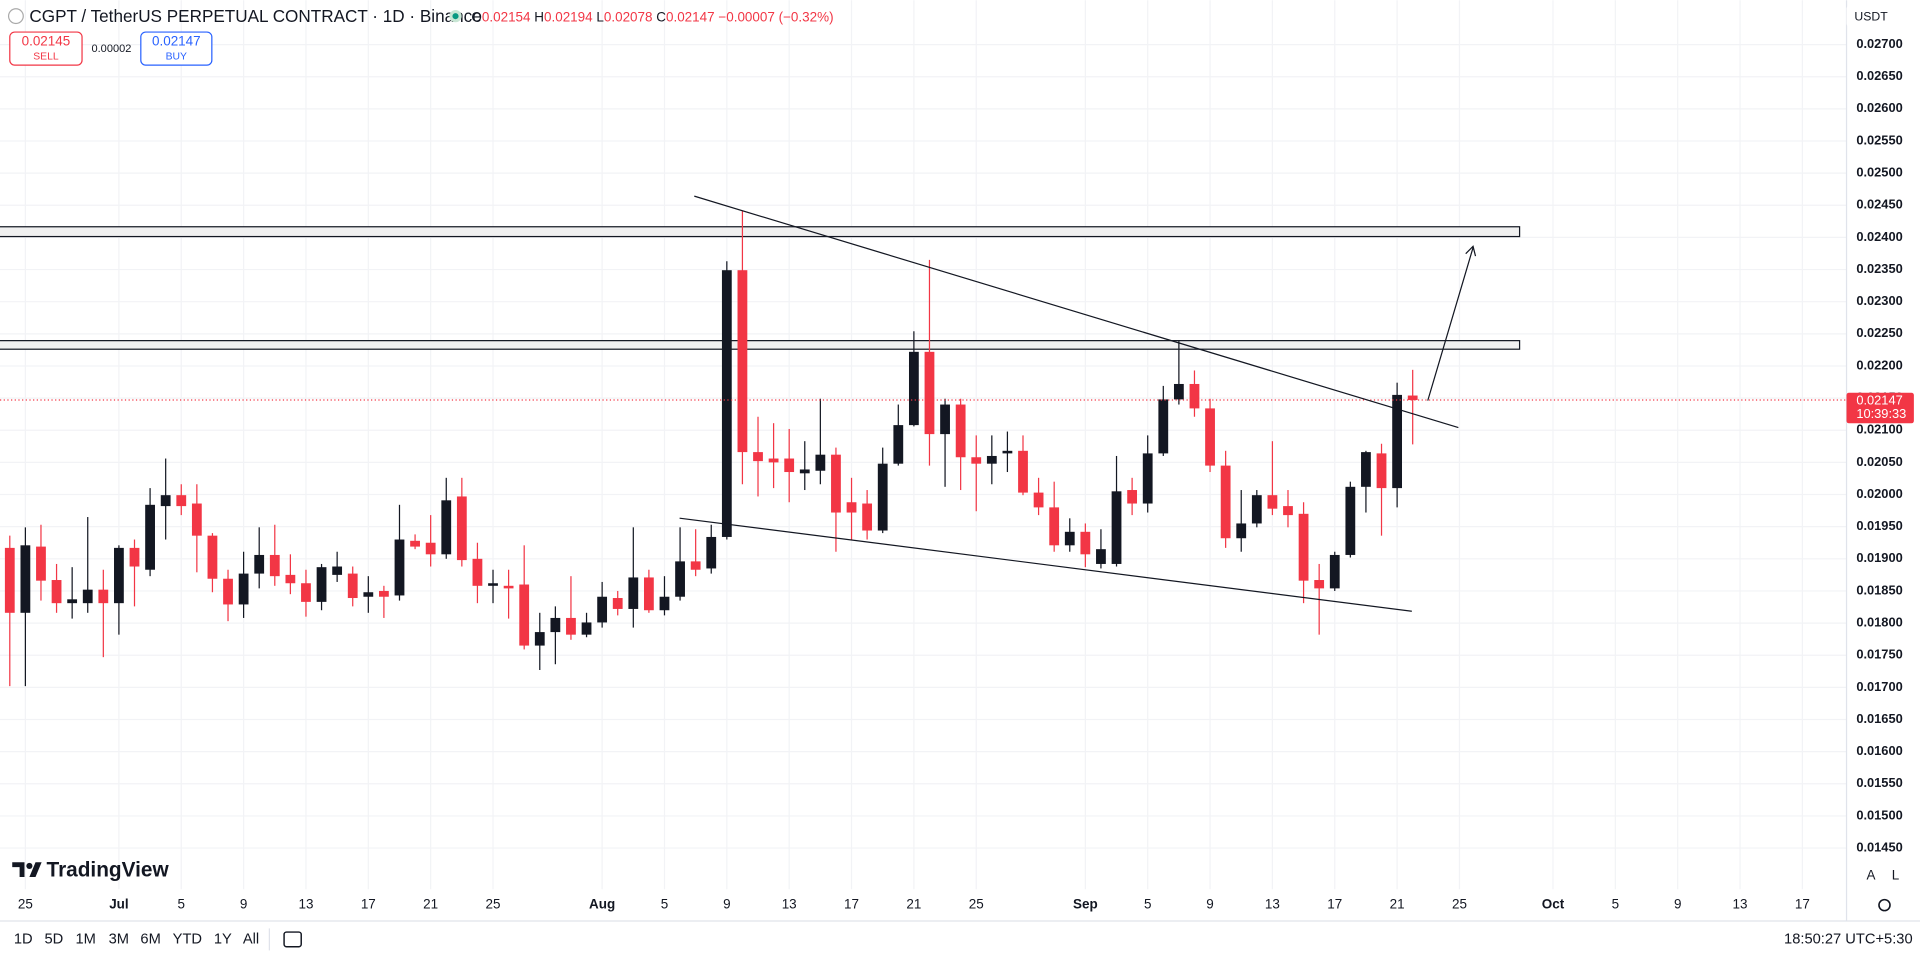 The width and height of the screenshot is (1920, 958). Describe the element at coordinates (53, 939) in the screenshot. I see `range-button: 5D` at that location.